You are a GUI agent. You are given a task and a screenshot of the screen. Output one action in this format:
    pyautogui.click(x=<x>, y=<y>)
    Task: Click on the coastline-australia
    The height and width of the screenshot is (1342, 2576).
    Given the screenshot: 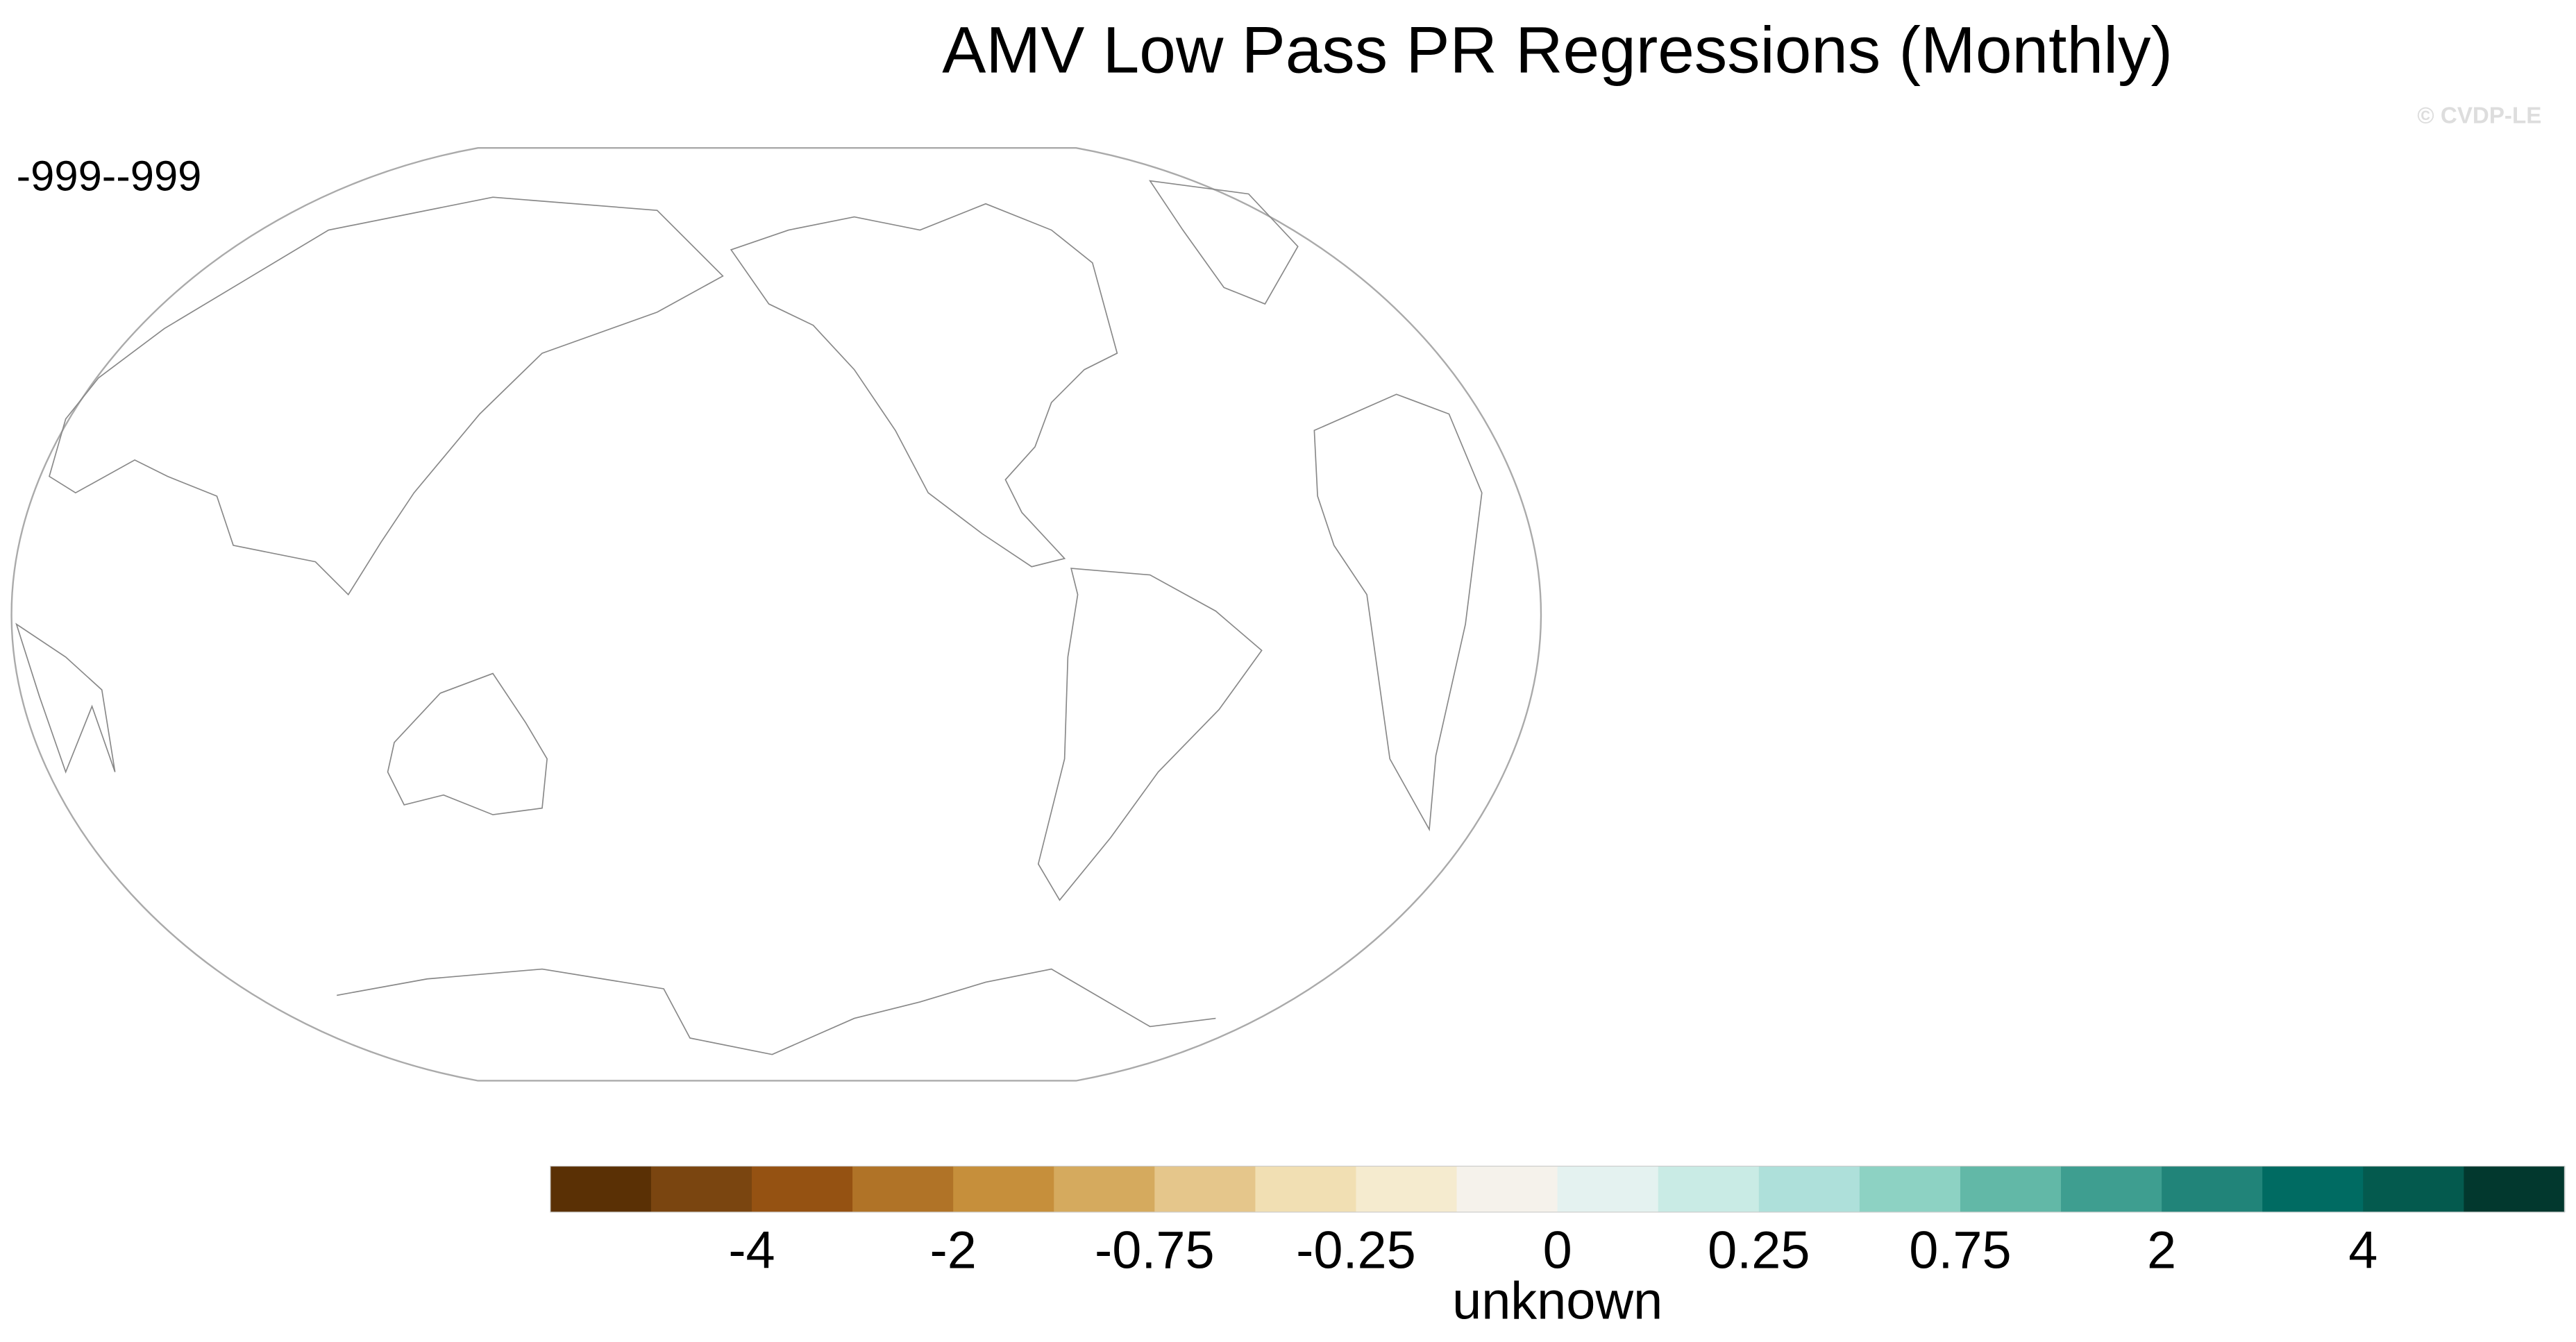 What is the action you would take?
    pyautogui.click(x=467, y=744)
    